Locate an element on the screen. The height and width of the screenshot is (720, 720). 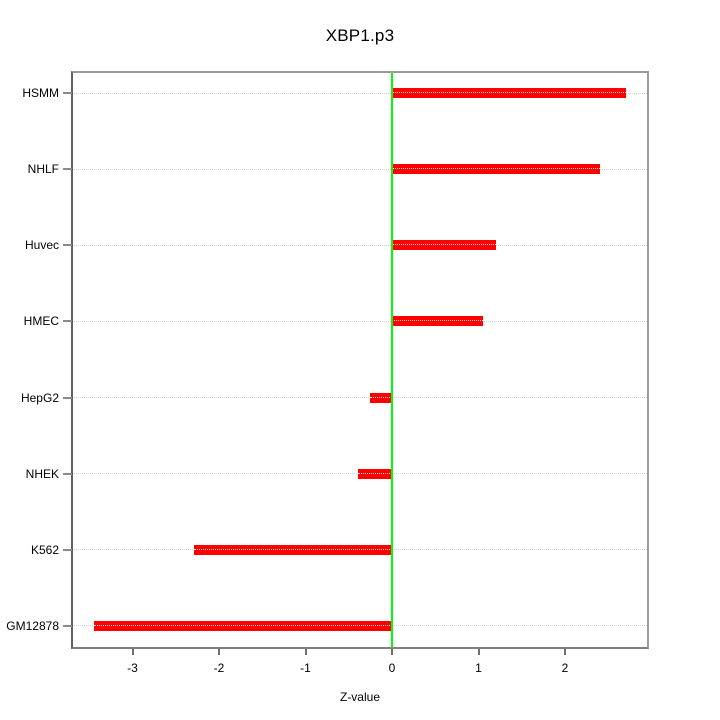
x-tick-label-0: 0 is located at coordinates (392, 668).